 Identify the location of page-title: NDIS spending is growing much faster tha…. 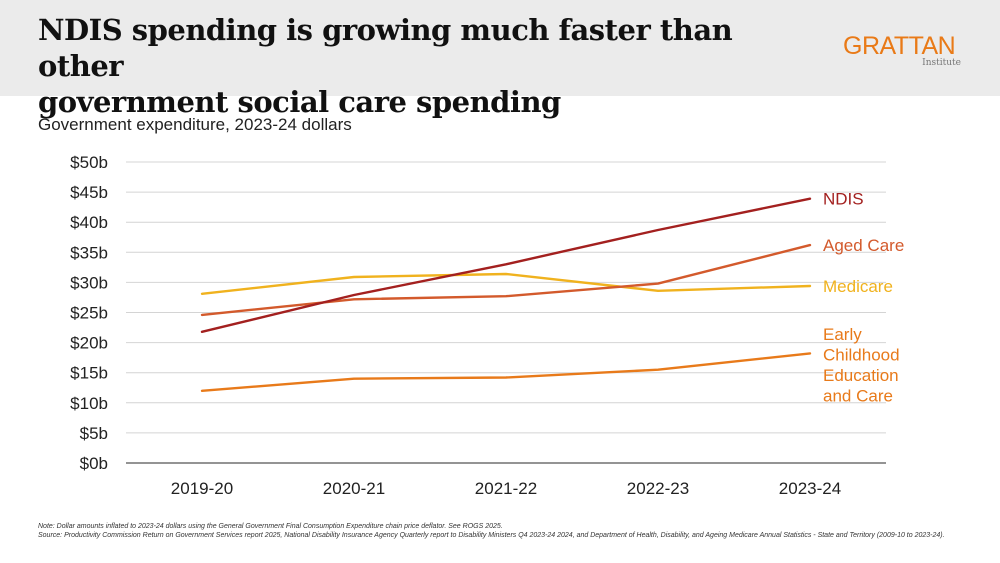
(428, 66).